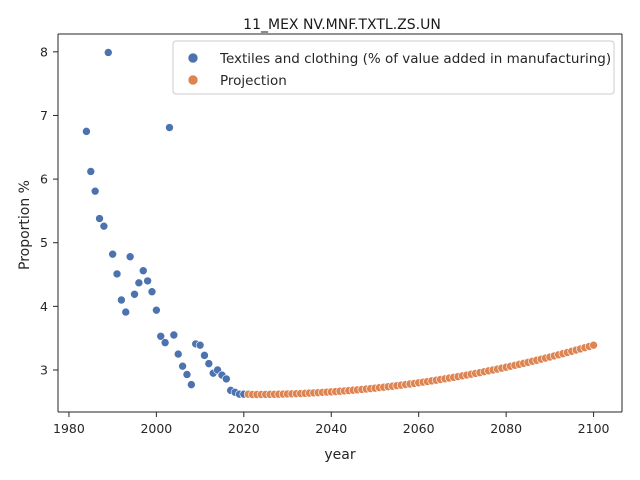  Describe the element at coordinates (506, 428) in the screenshot. I see `x-tick-label: 2080` at that location.